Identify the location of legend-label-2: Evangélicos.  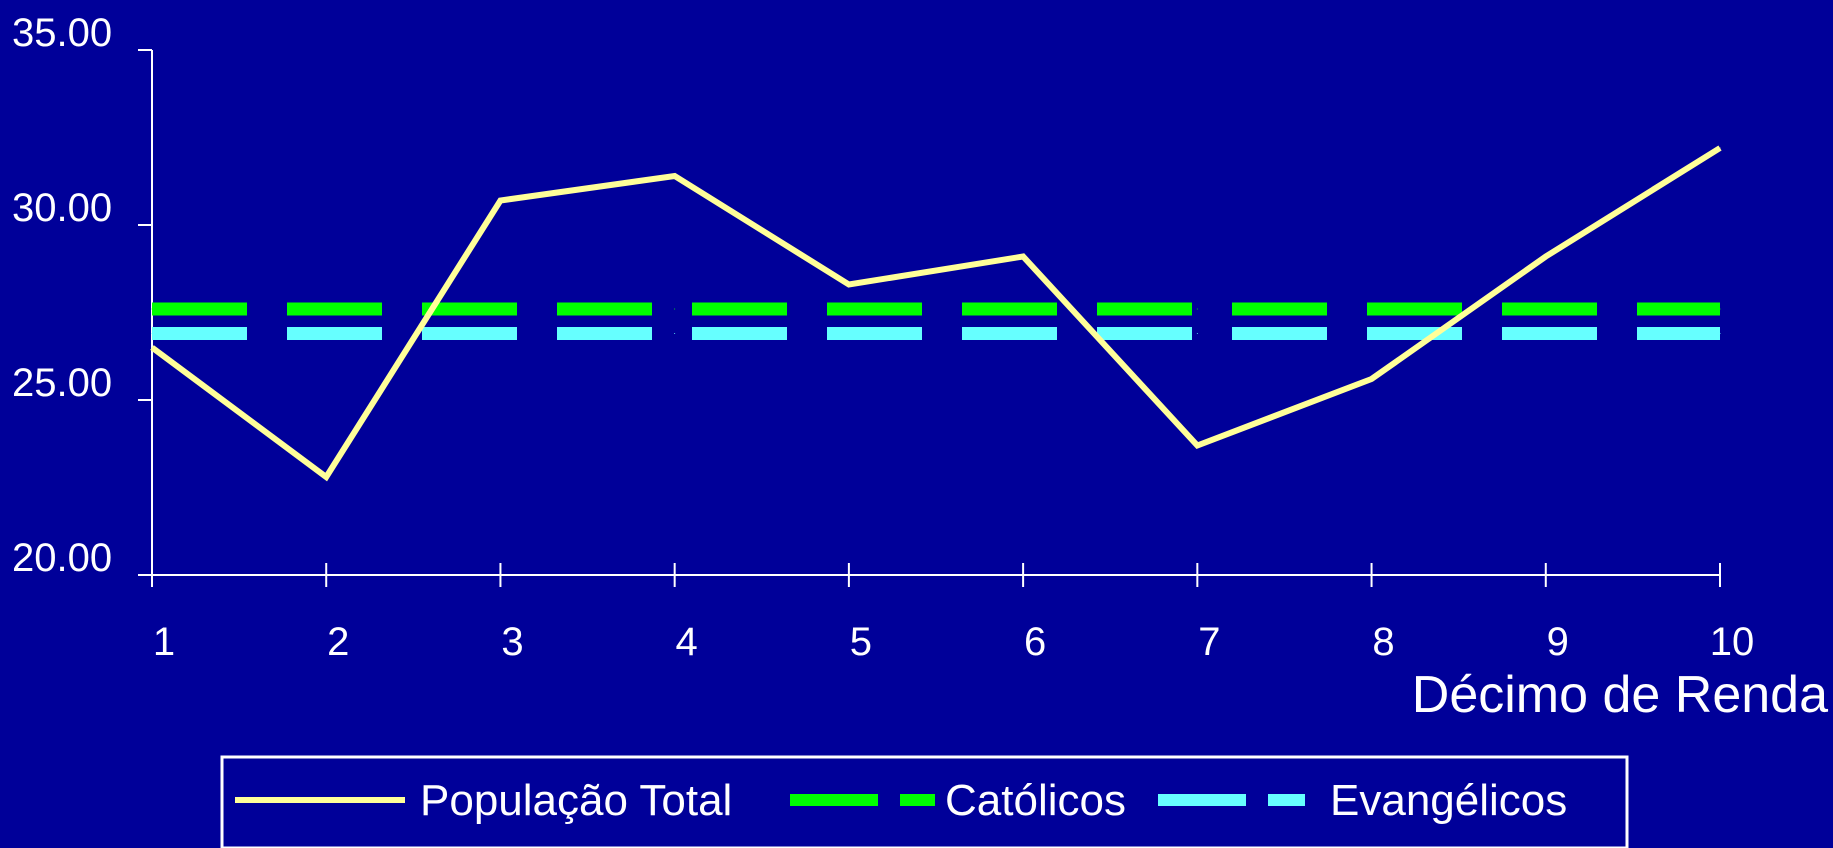
(1448, 800).